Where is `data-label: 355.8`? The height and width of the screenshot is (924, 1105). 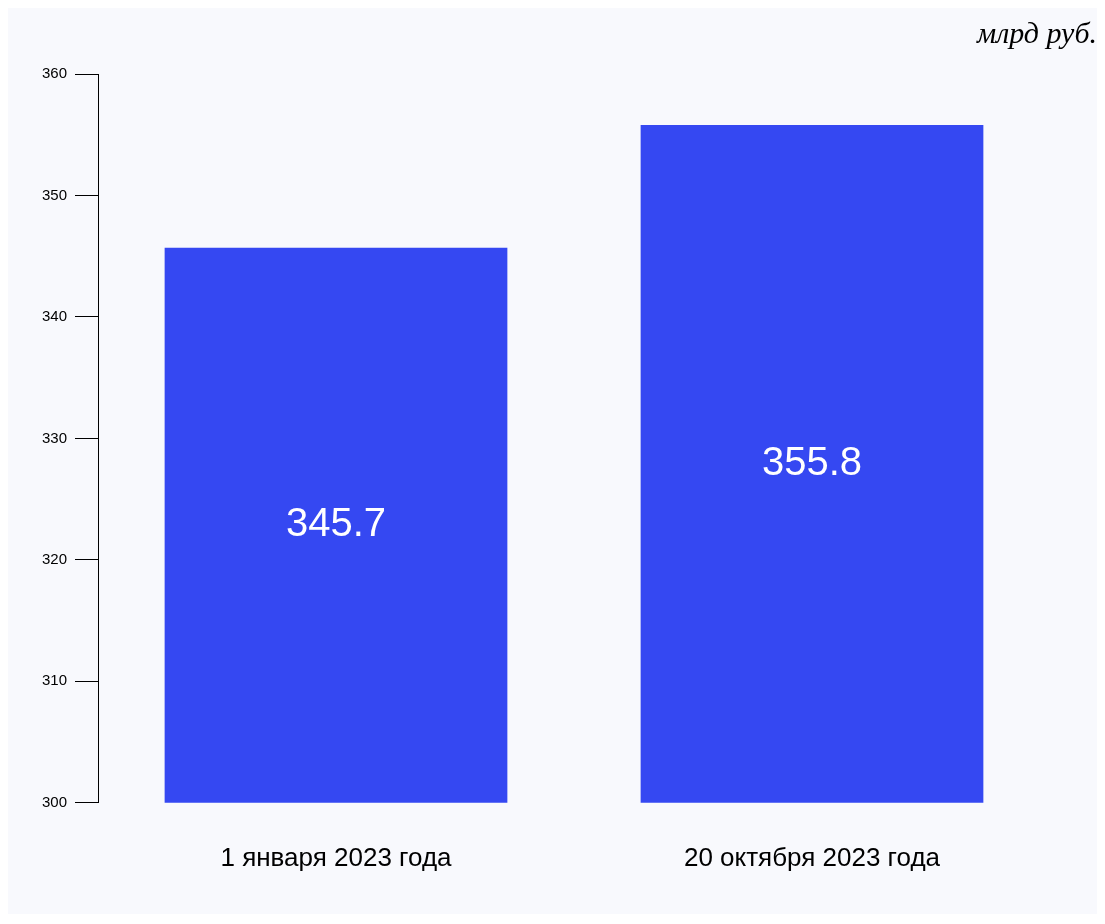 data-label: 355.8 is located at coordinates (812, 460).